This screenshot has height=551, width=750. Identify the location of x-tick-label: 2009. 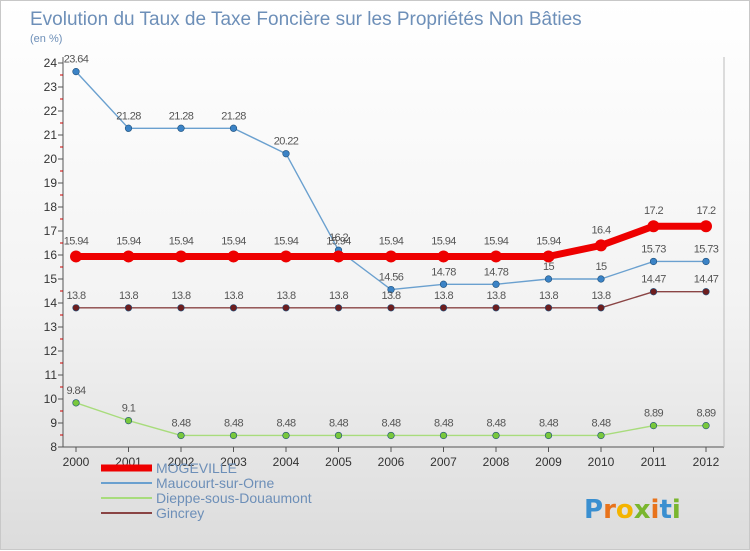
(548, 462).